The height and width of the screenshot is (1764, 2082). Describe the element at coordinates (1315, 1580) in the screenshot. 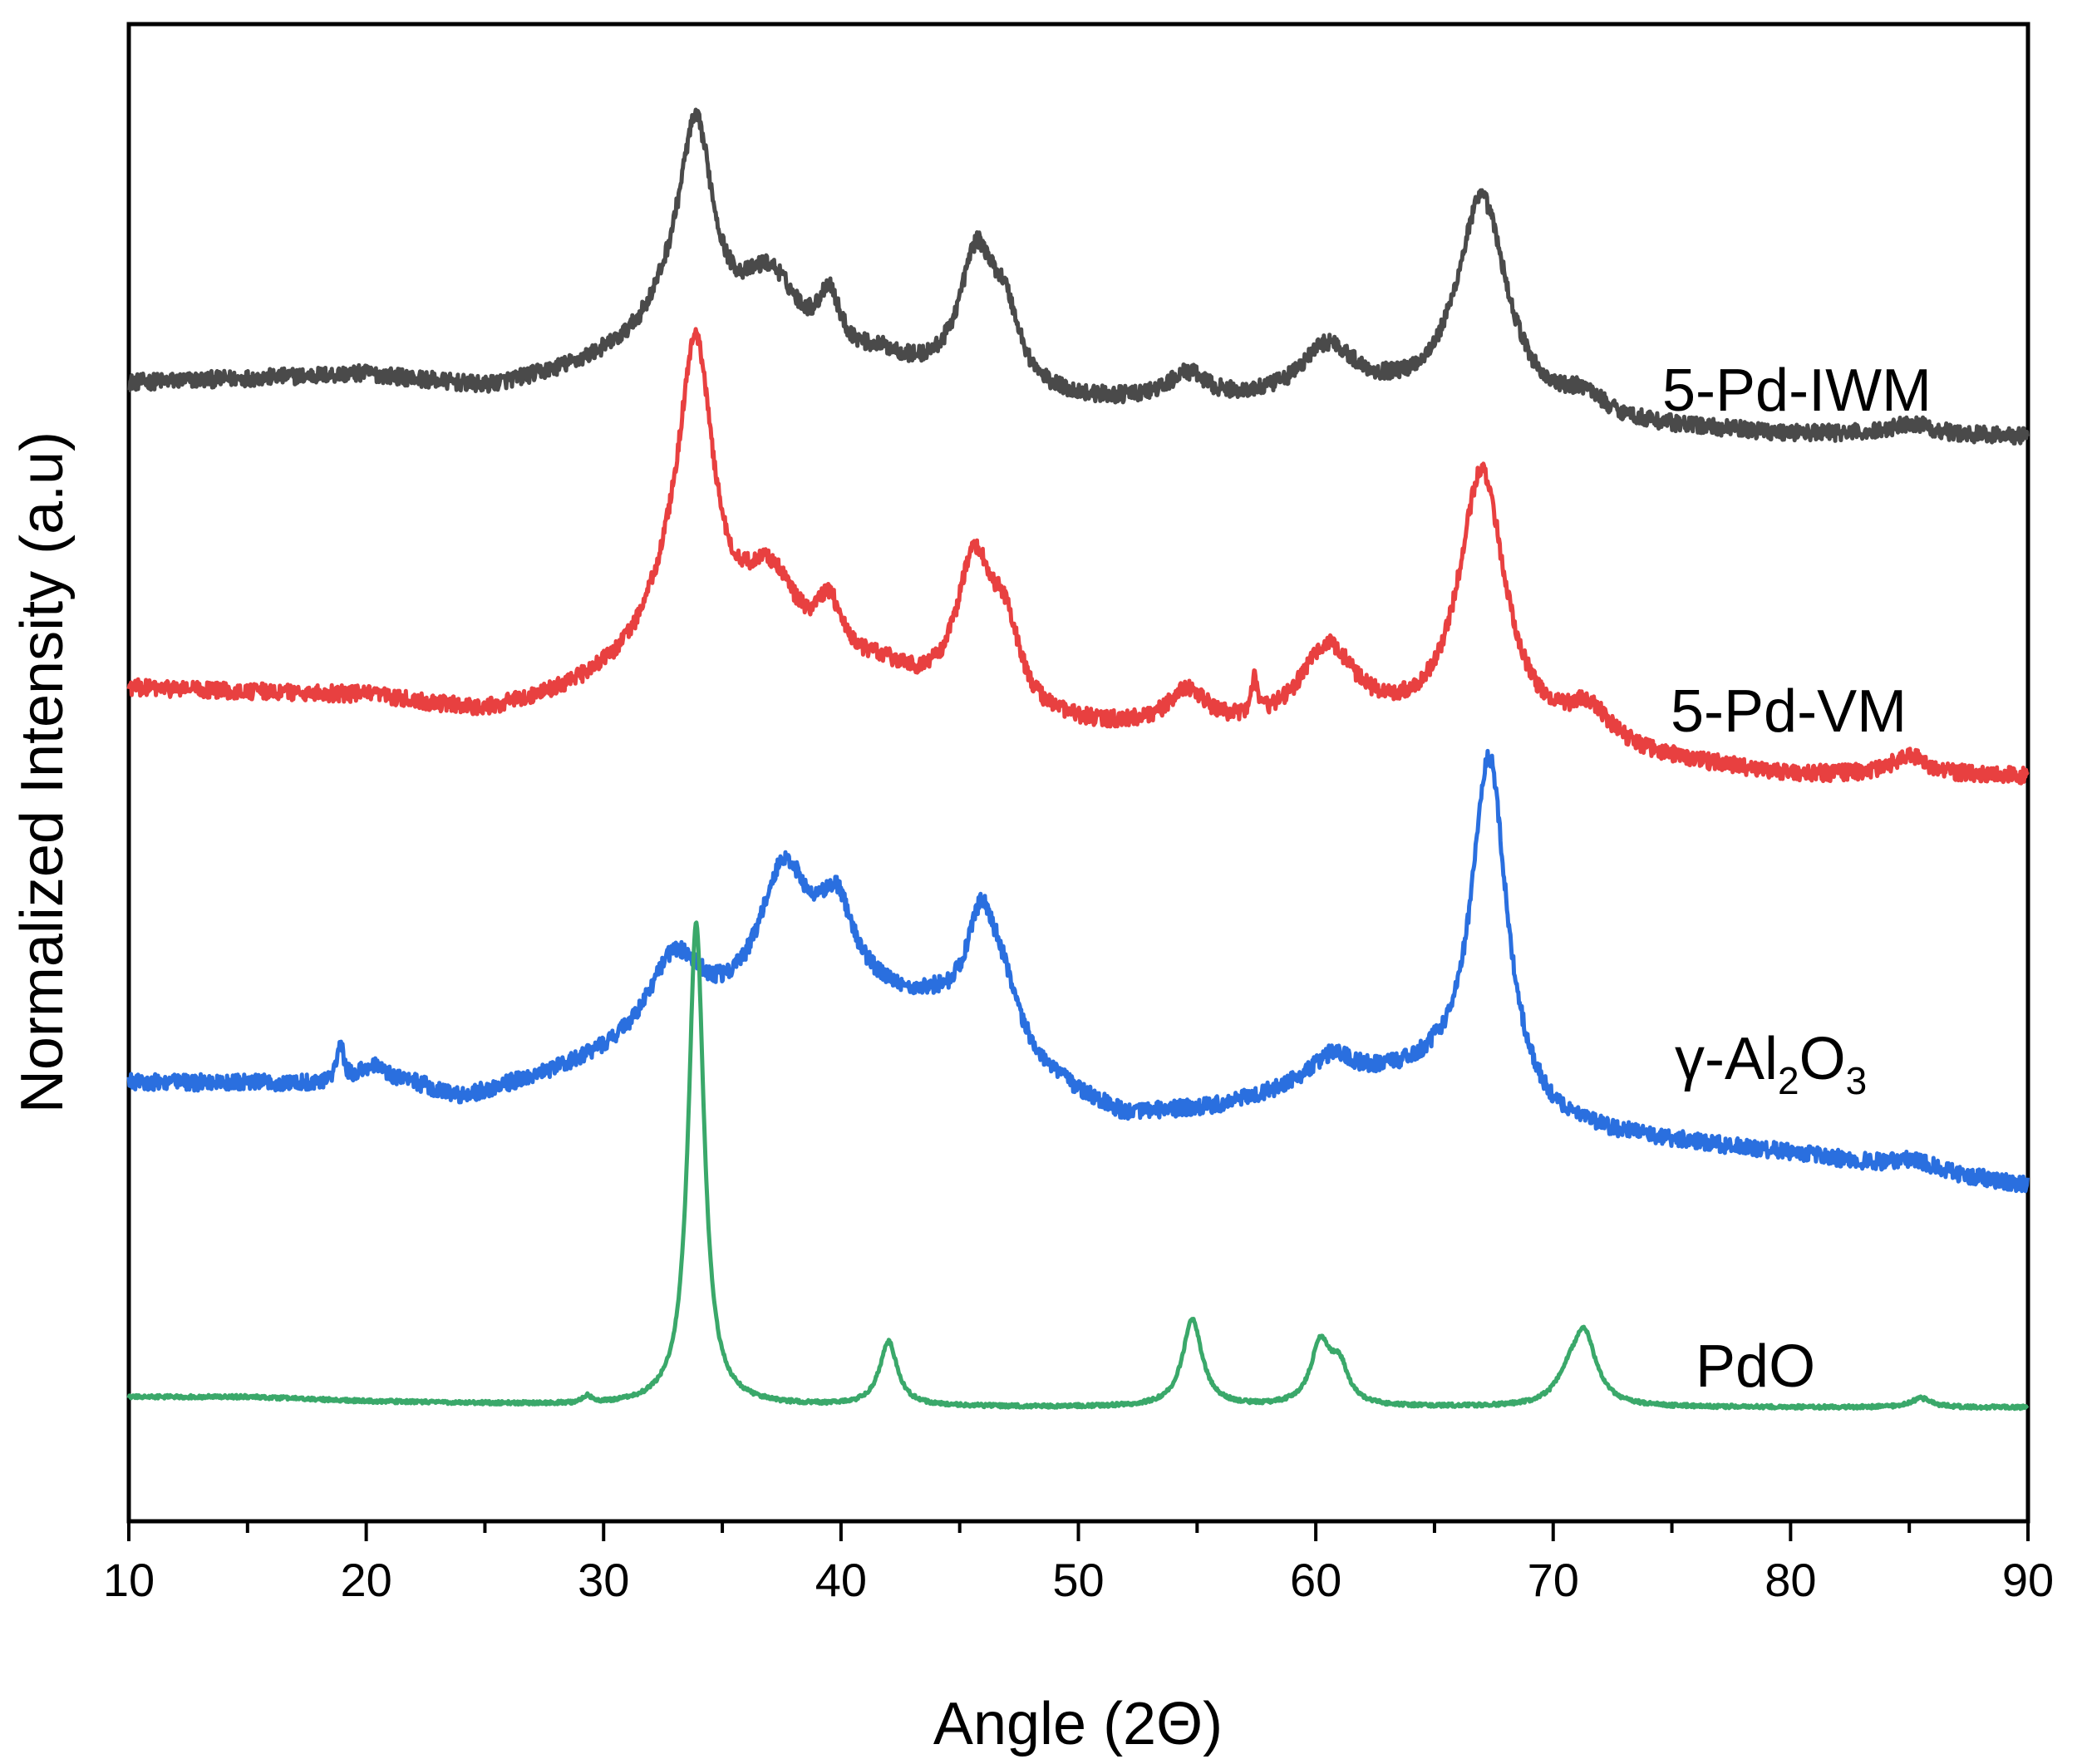

I see `x-tick-label: 60` at that location.